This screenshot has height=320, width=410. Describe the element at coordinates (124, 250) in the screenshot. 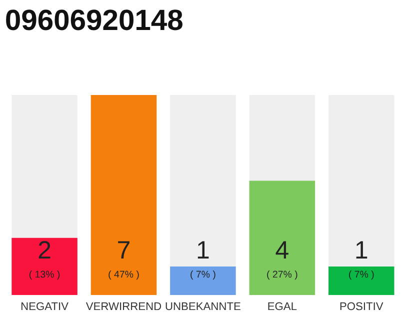

I see `data-label: 7` at that location.